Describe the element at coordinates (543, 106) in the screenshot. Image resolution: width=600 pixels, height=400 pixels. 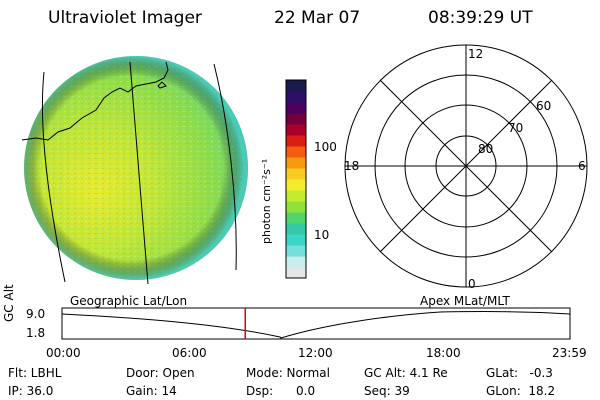
I see `lat-label-60: 60` at that location.